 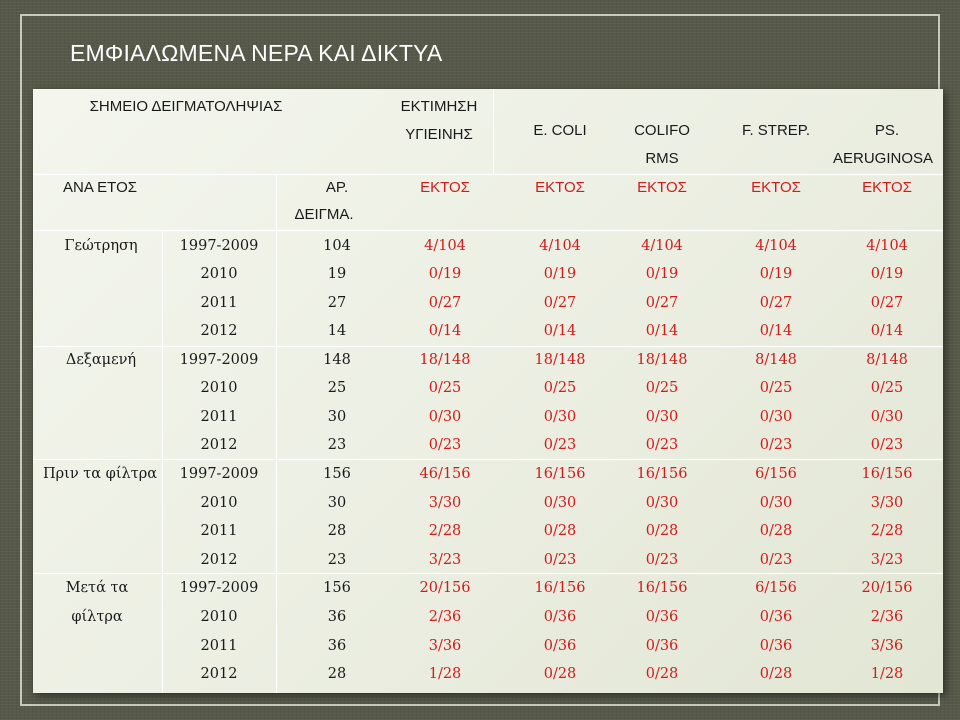 I want to click on header-sample-count-line1: ΑΡ., so click(x=337, y=187).